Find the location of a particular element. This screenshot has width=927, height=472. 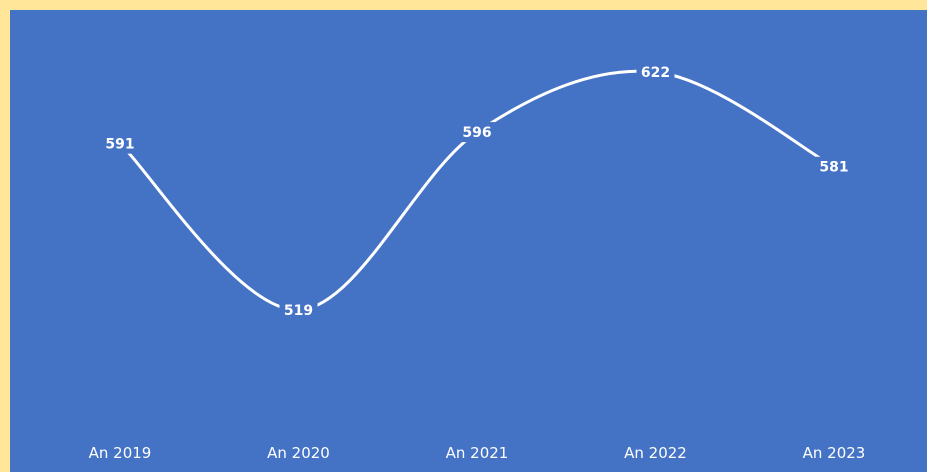

data-label-an-2020: 519 is located at coordinates (298, 311).